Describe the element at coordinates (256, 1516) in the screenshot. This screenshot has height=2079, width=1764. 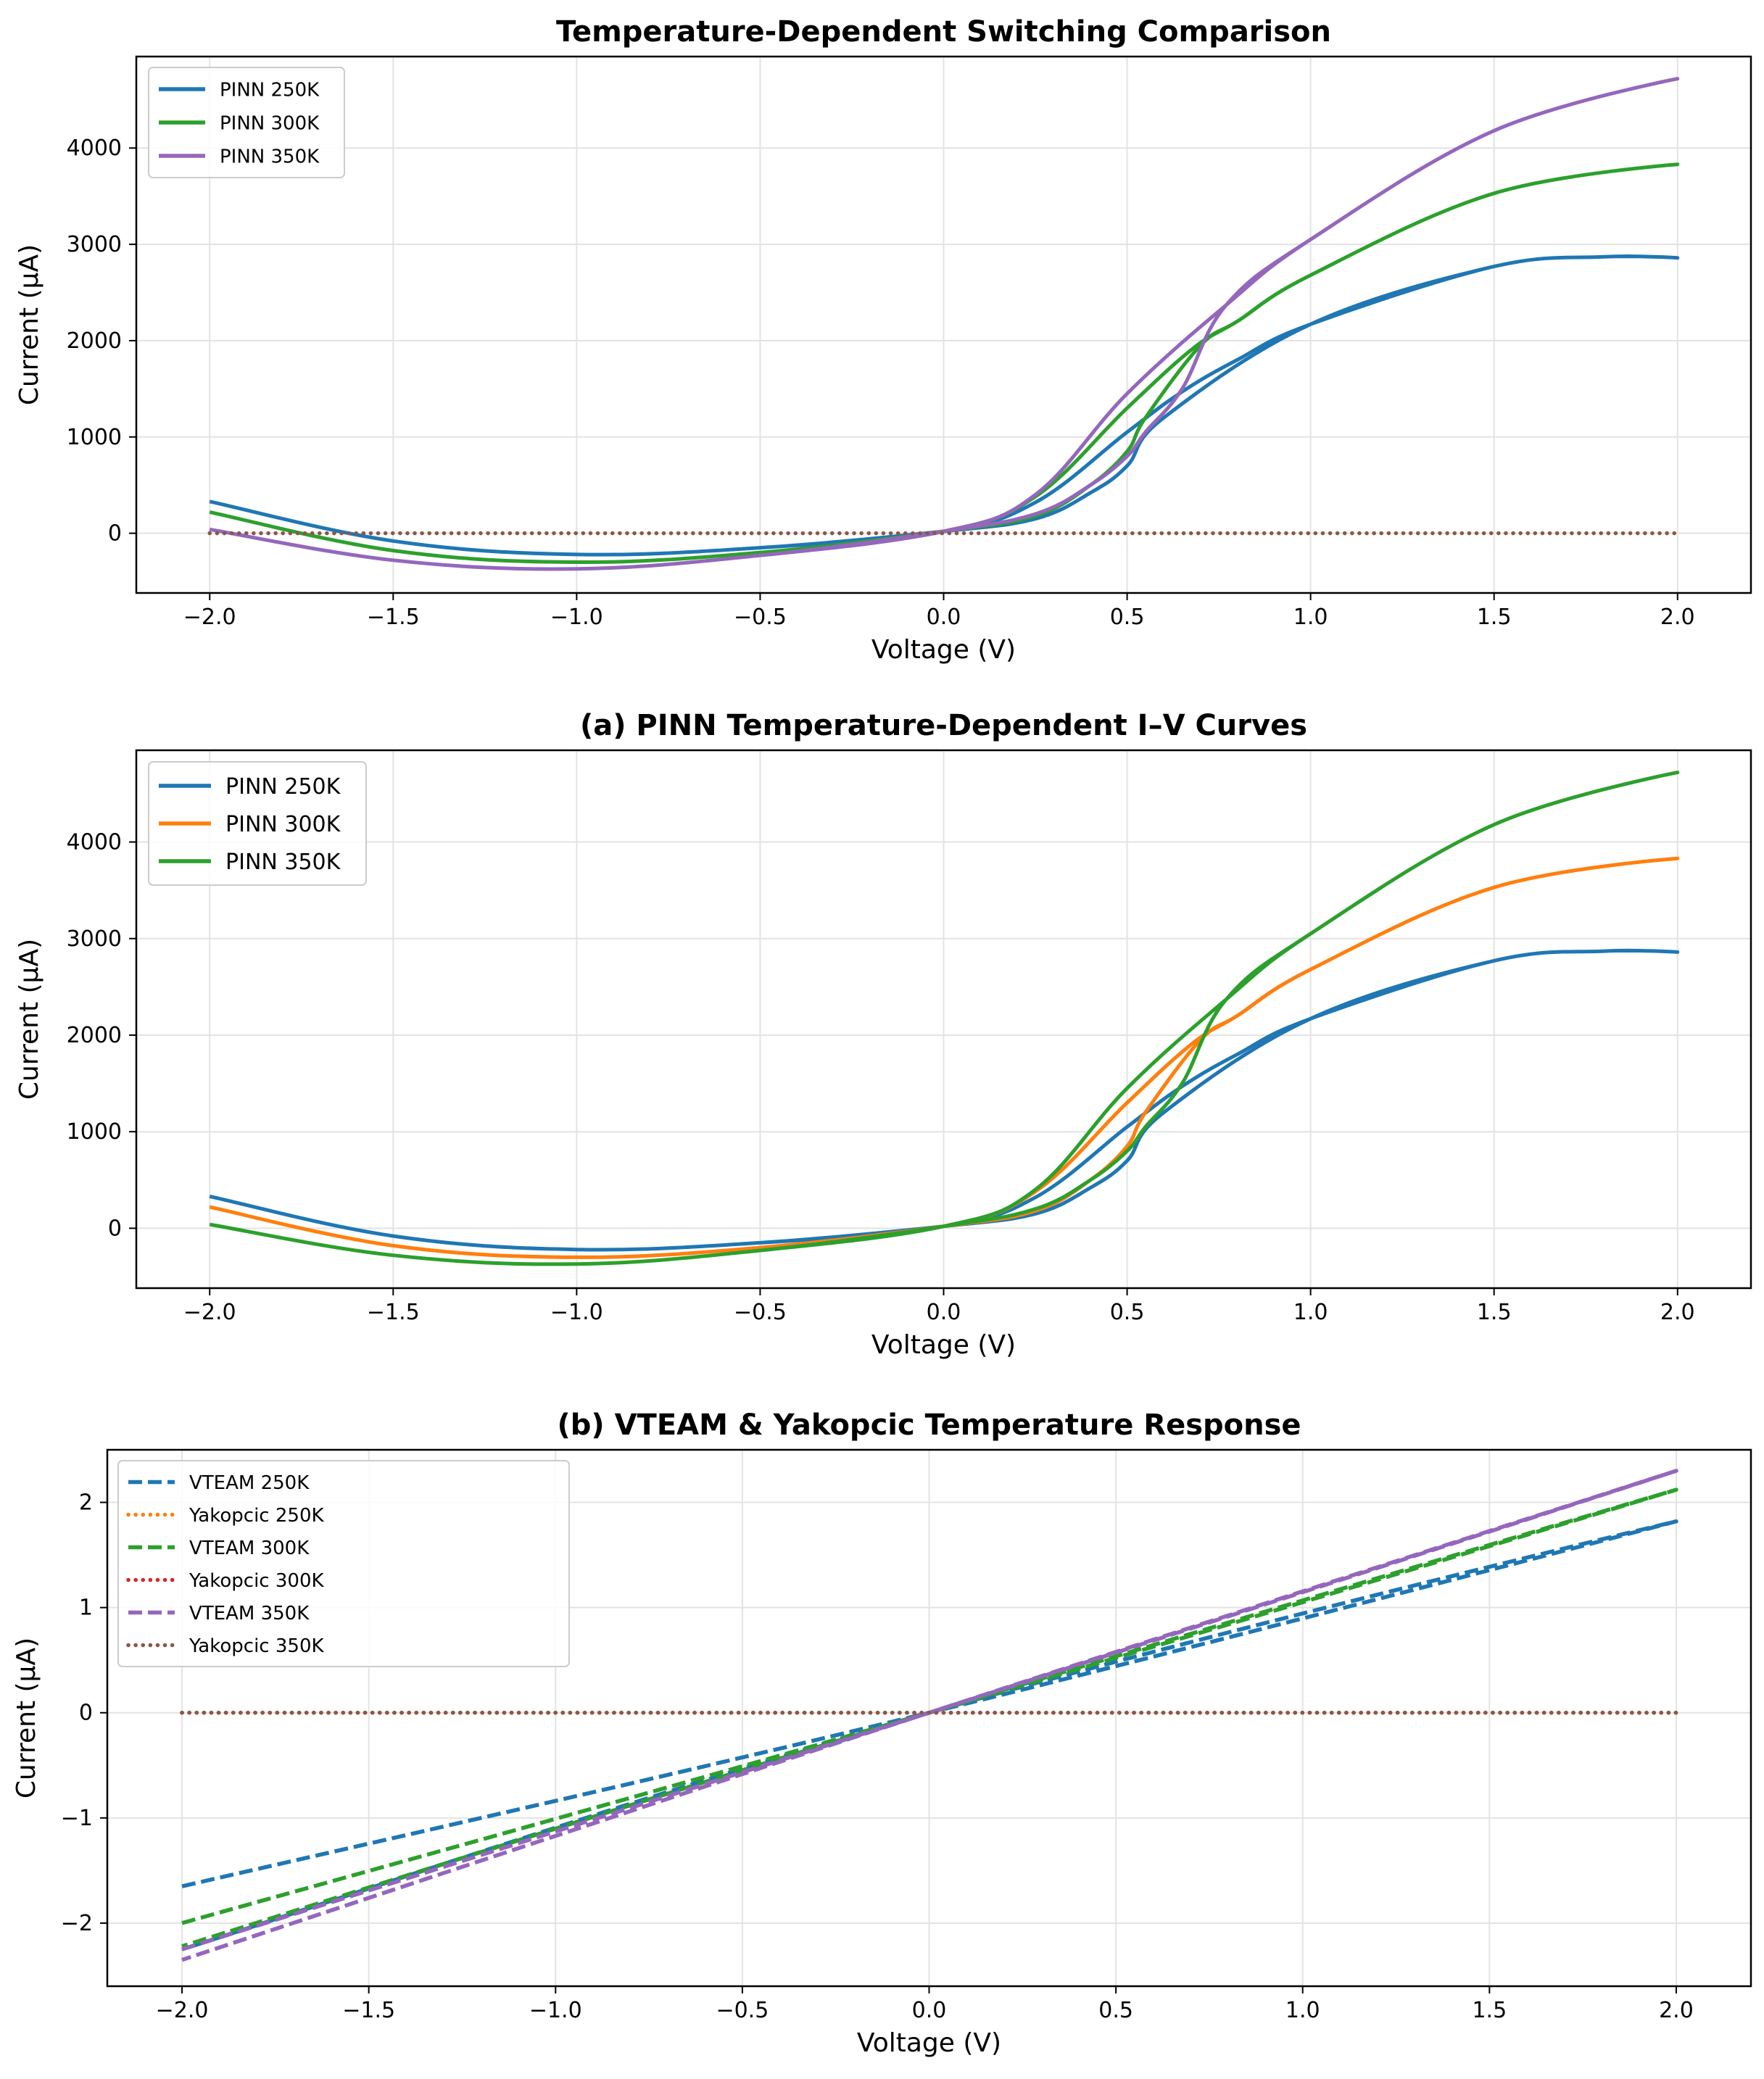
I see `legend-label: Yakopcic 250K` at that location.